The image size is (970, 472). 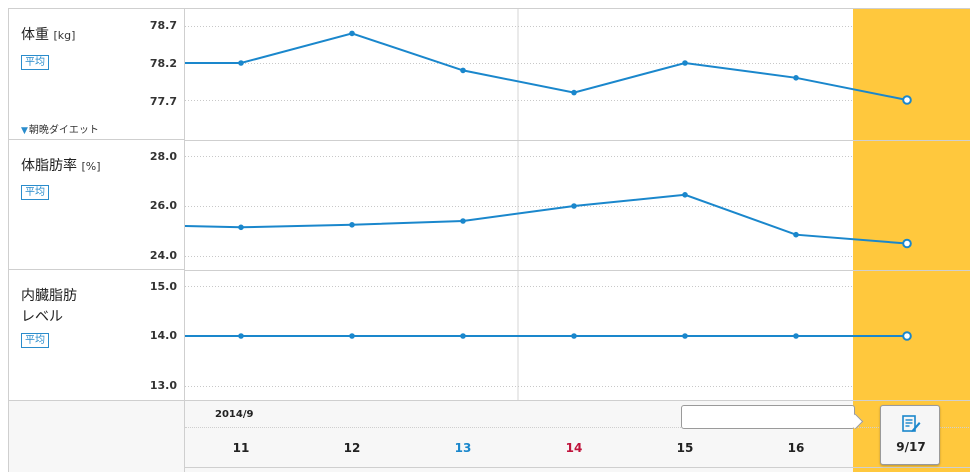 What do you see at coordinates (911, 423) in the screenshot?
I see `edit-note-icon` at bounding box center [911, 423].